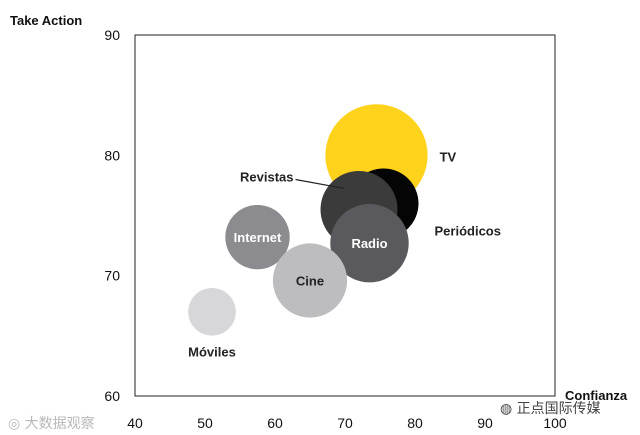  I want to click on watermark-right: ◍ 正点国际传媒, so click(550, 408).